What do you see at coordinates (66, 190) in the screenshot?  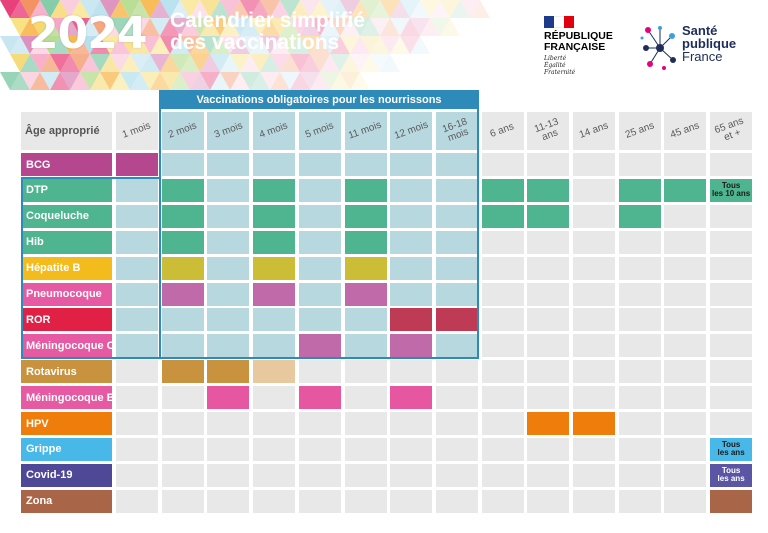 I see `vaccine-label: DTP` at bounding box center [66, 190].